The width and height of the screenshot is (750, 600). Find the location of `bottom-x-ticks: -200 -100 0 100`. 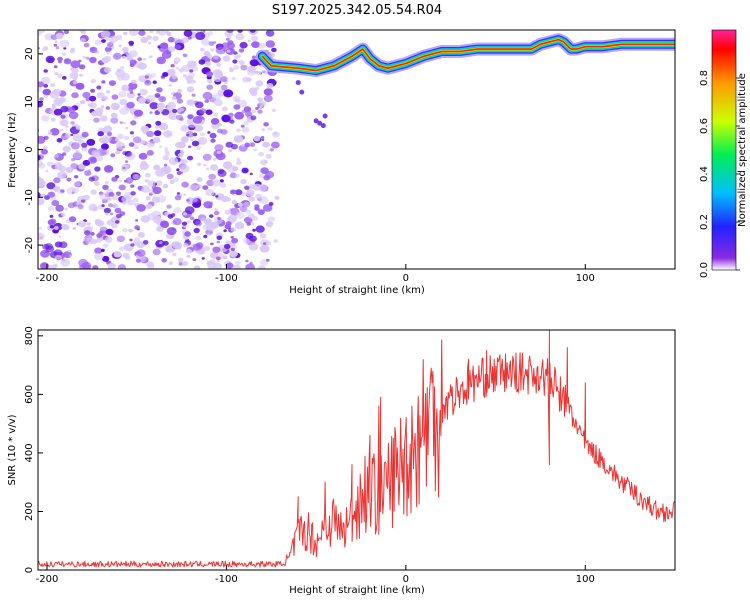

bottom-x-ticks: -200 -100 0 100 is located at coordinates (315, 575).